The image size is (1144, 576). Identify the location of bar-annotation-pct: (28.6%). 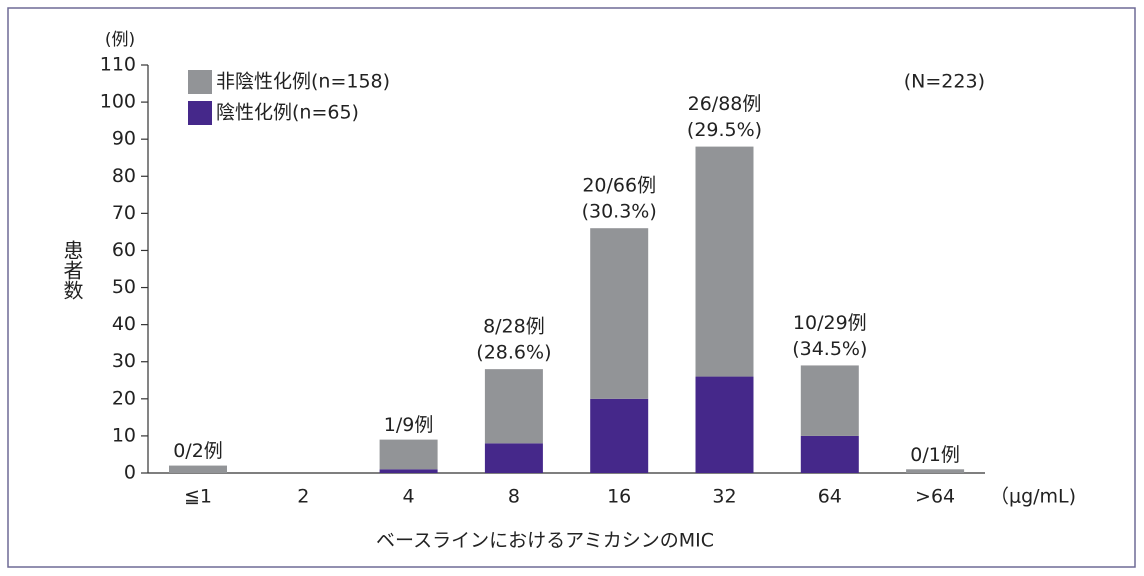
(513, 353).